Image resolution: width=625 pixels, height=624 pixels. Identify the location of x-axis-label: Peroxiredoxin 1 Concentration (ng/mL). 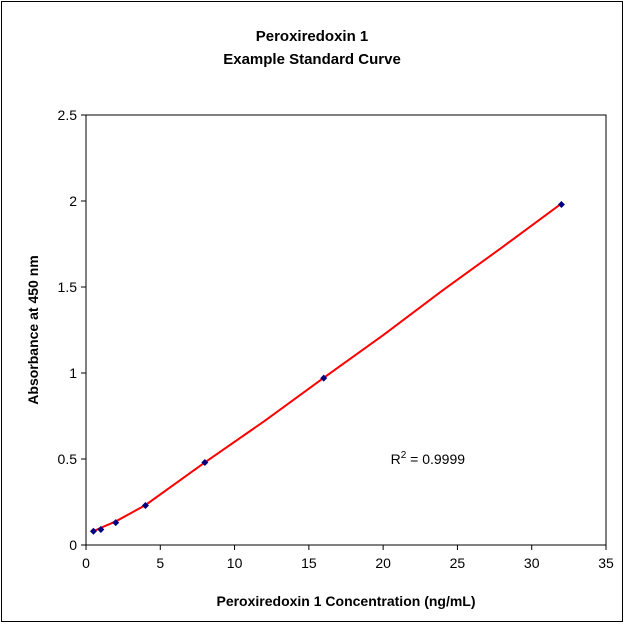
(345, 601).